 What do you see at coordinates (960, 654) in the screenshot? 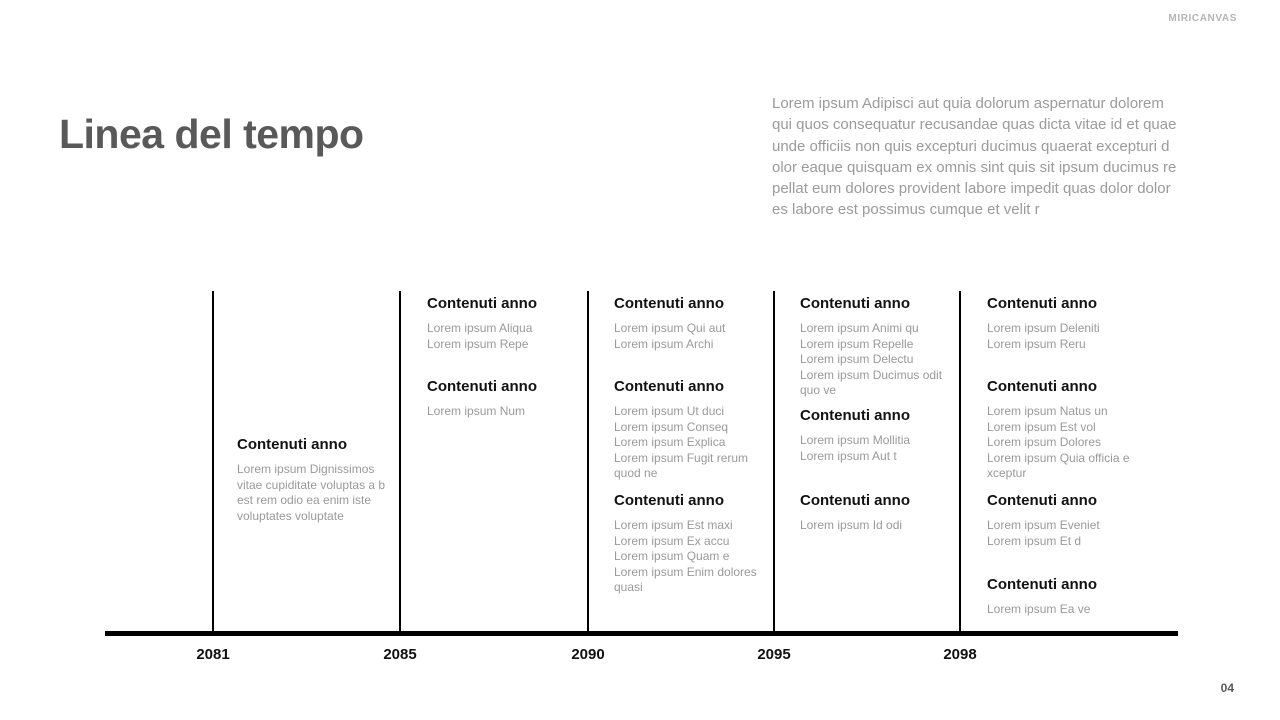
I see `year-label: 2098` at bounding box center [960, 654].